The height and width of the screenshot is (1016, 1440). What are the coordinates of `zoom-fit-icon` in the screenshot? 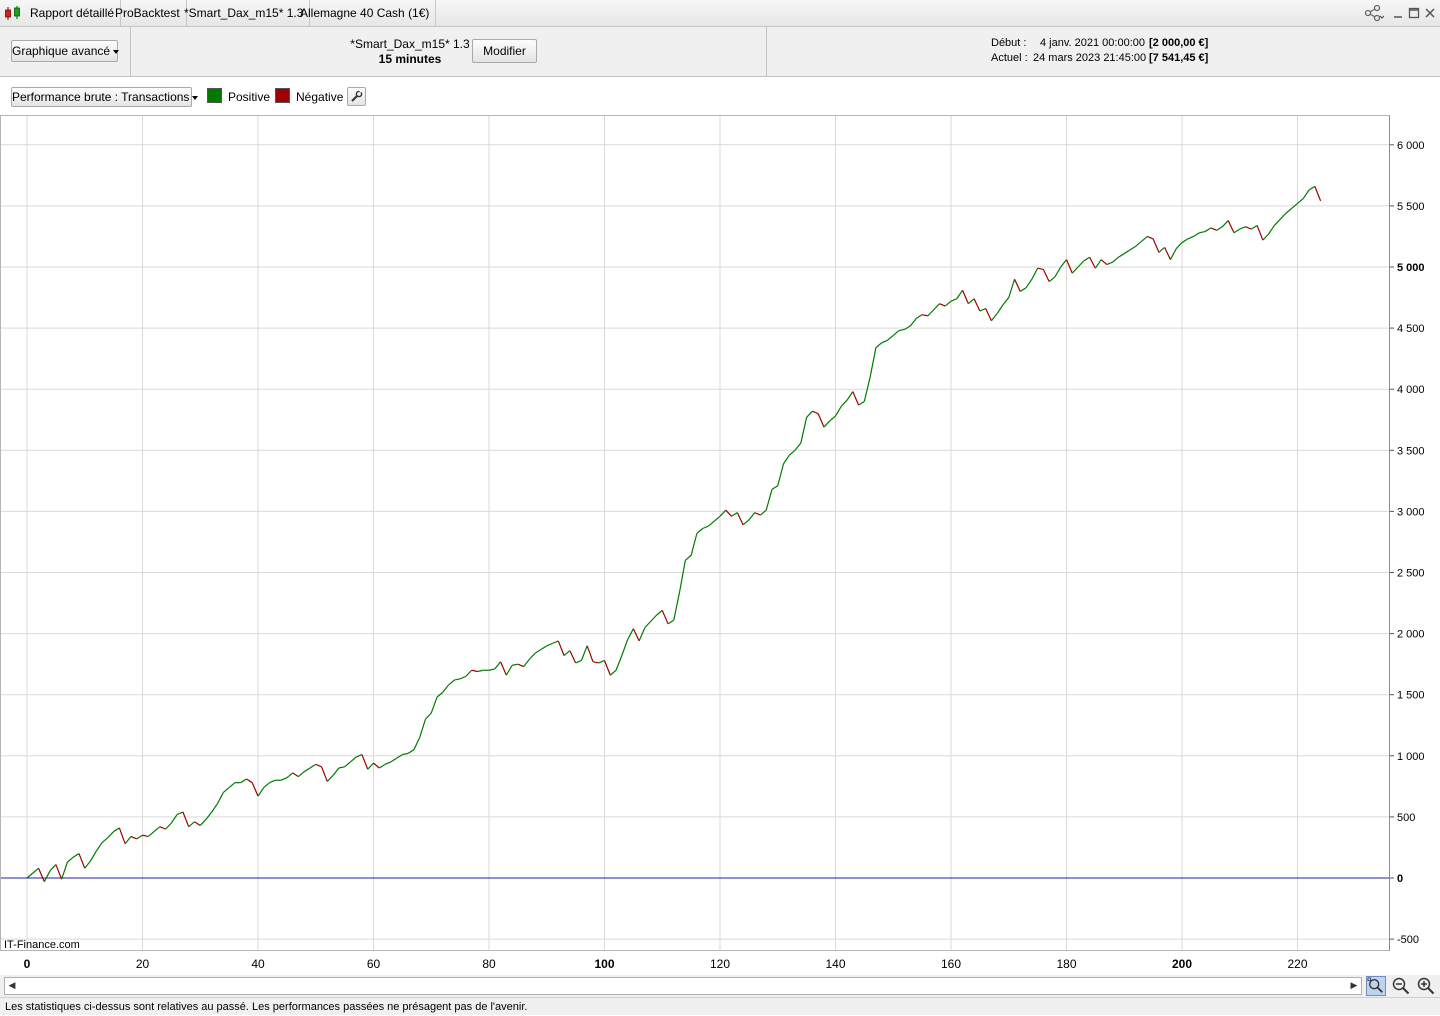 It's located at (1376, 986).